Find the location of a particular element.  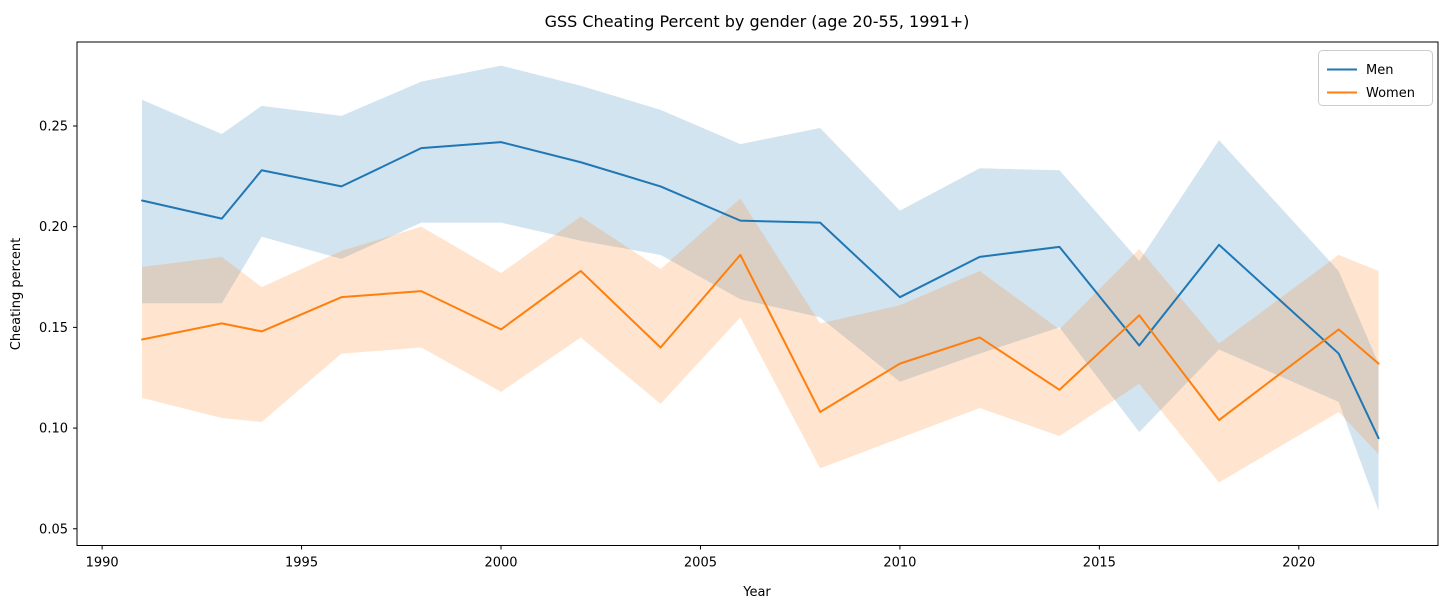

x-tick-label: 2020 is located at coordinates (1298, 563).